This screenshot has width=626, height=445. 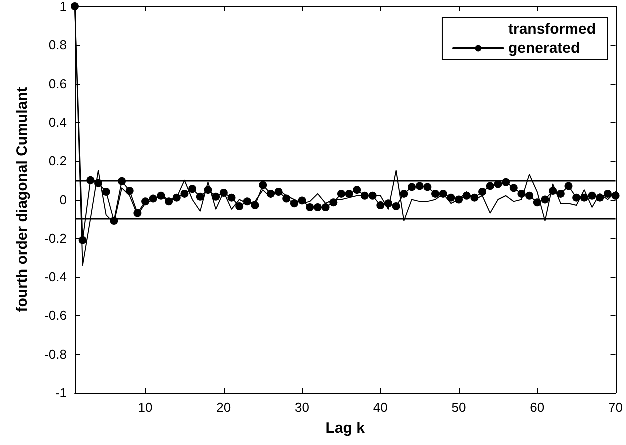 What do you see at coordinates (552, 29) in the screenshot?
I see `text: transformed` at bounding box center [552, 29].